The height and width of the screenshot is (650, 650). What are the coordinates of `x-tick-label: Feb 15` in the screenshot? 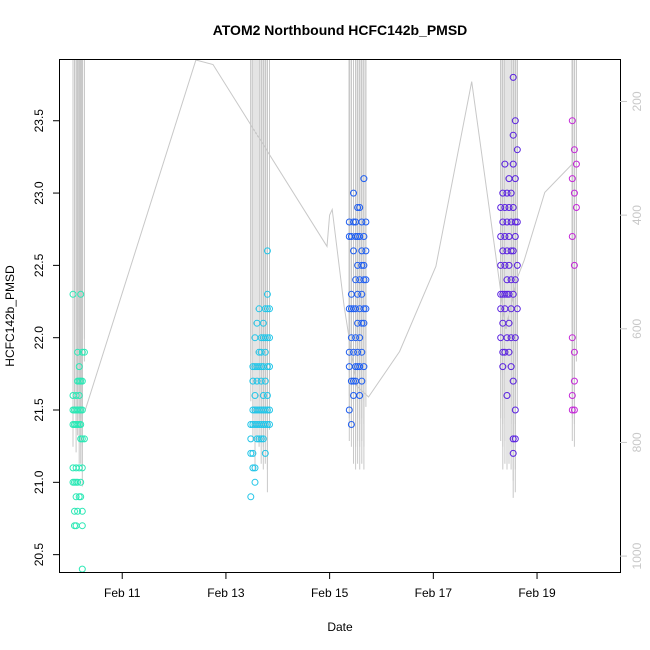 It's located at (330, 593).